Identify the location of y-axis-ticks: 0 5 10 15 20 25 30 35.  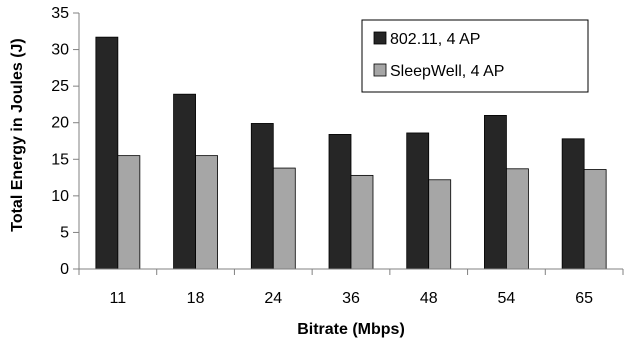
(65, 141).